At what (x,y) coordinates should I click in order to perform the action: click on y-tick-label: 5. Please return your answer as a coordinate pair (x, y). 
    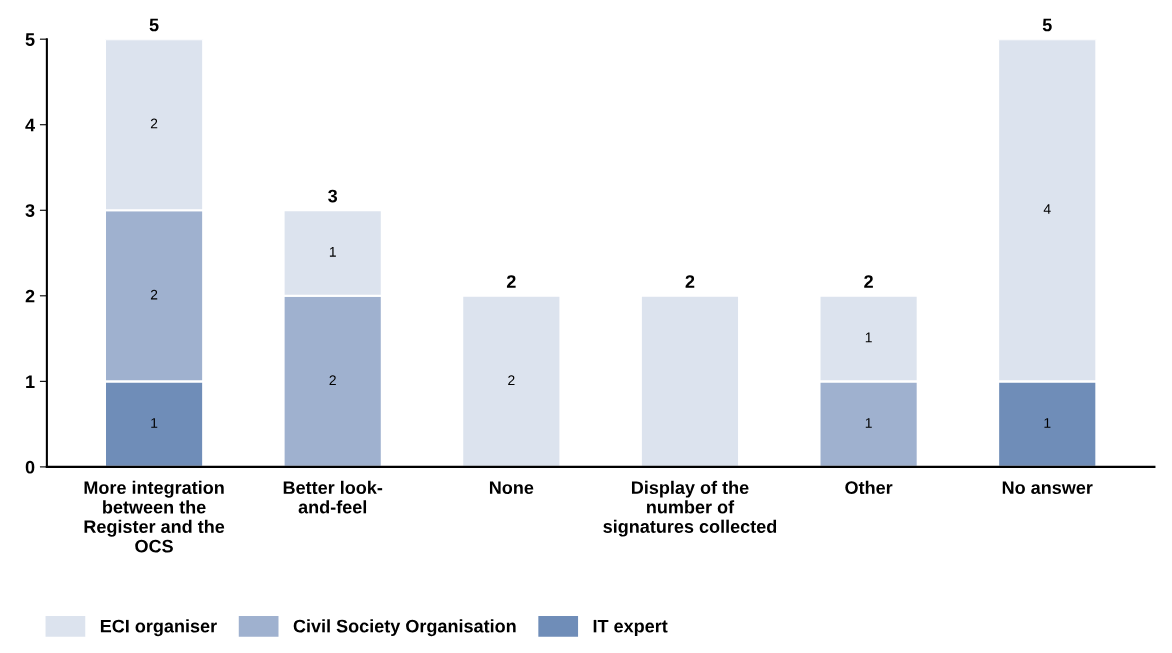
    Looking at the image, I should click on (30, 39).